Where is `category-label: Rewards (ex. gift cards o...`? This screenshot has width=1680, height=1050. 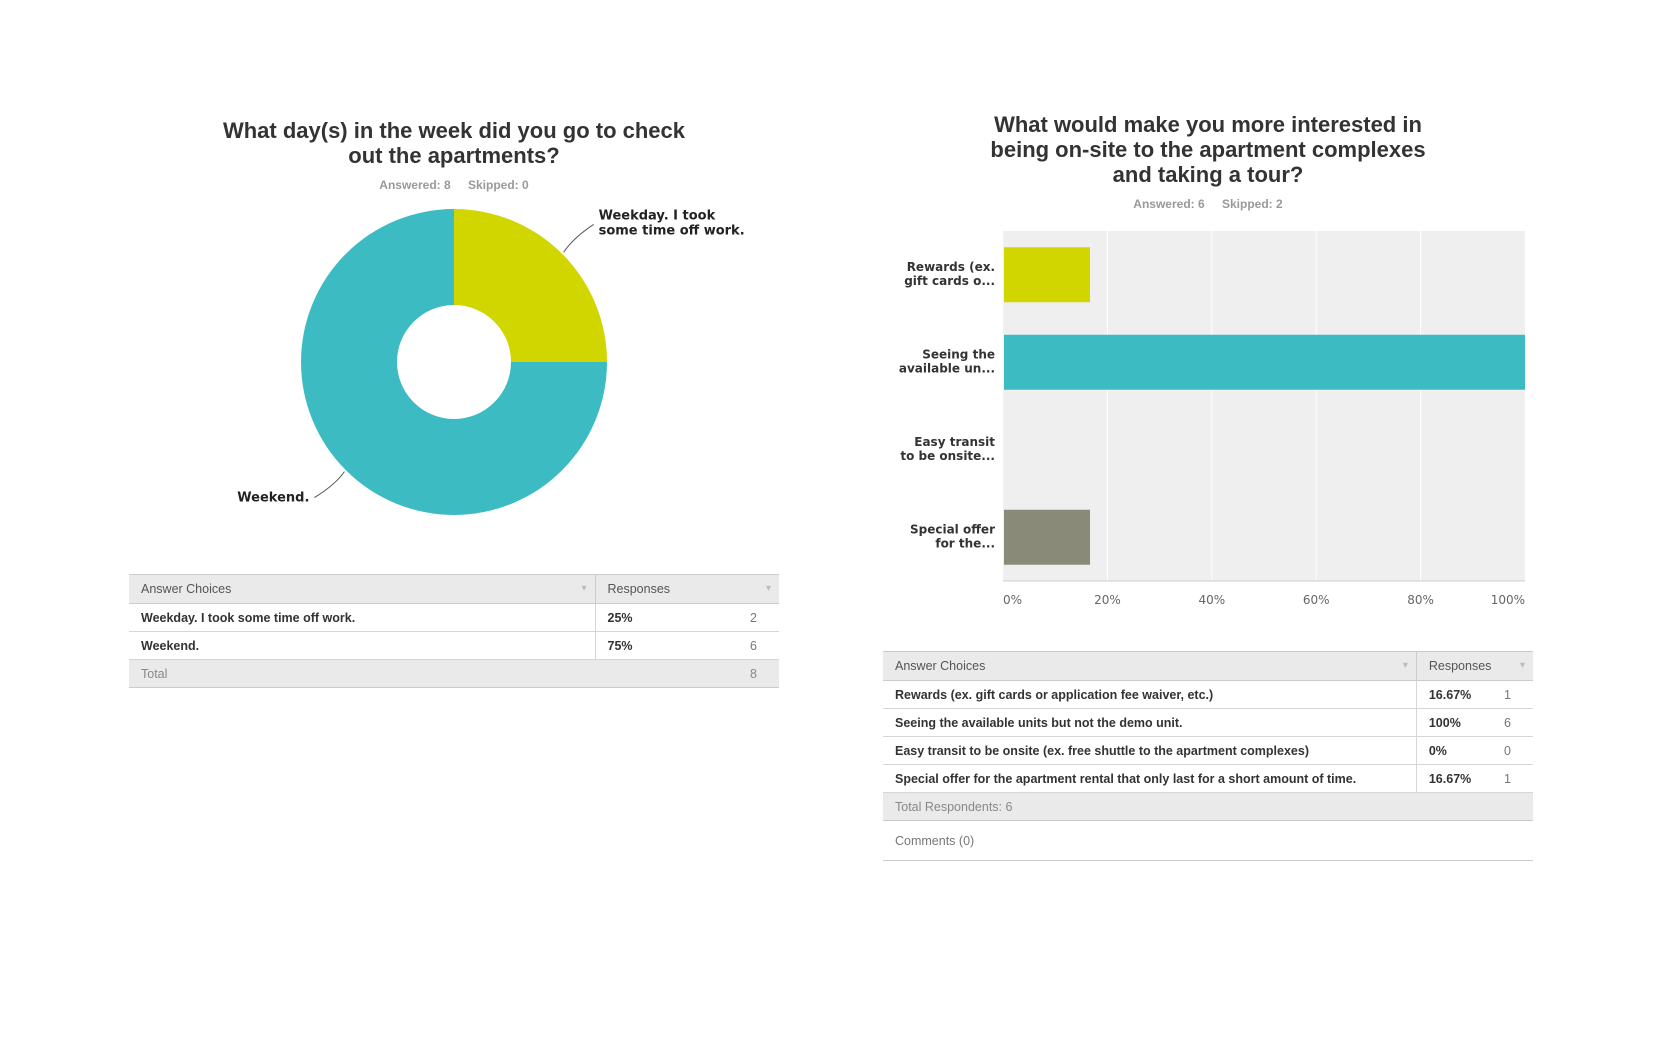
category-label: Rewards (ex. gift cards o... is located at coordinates (949, 274).